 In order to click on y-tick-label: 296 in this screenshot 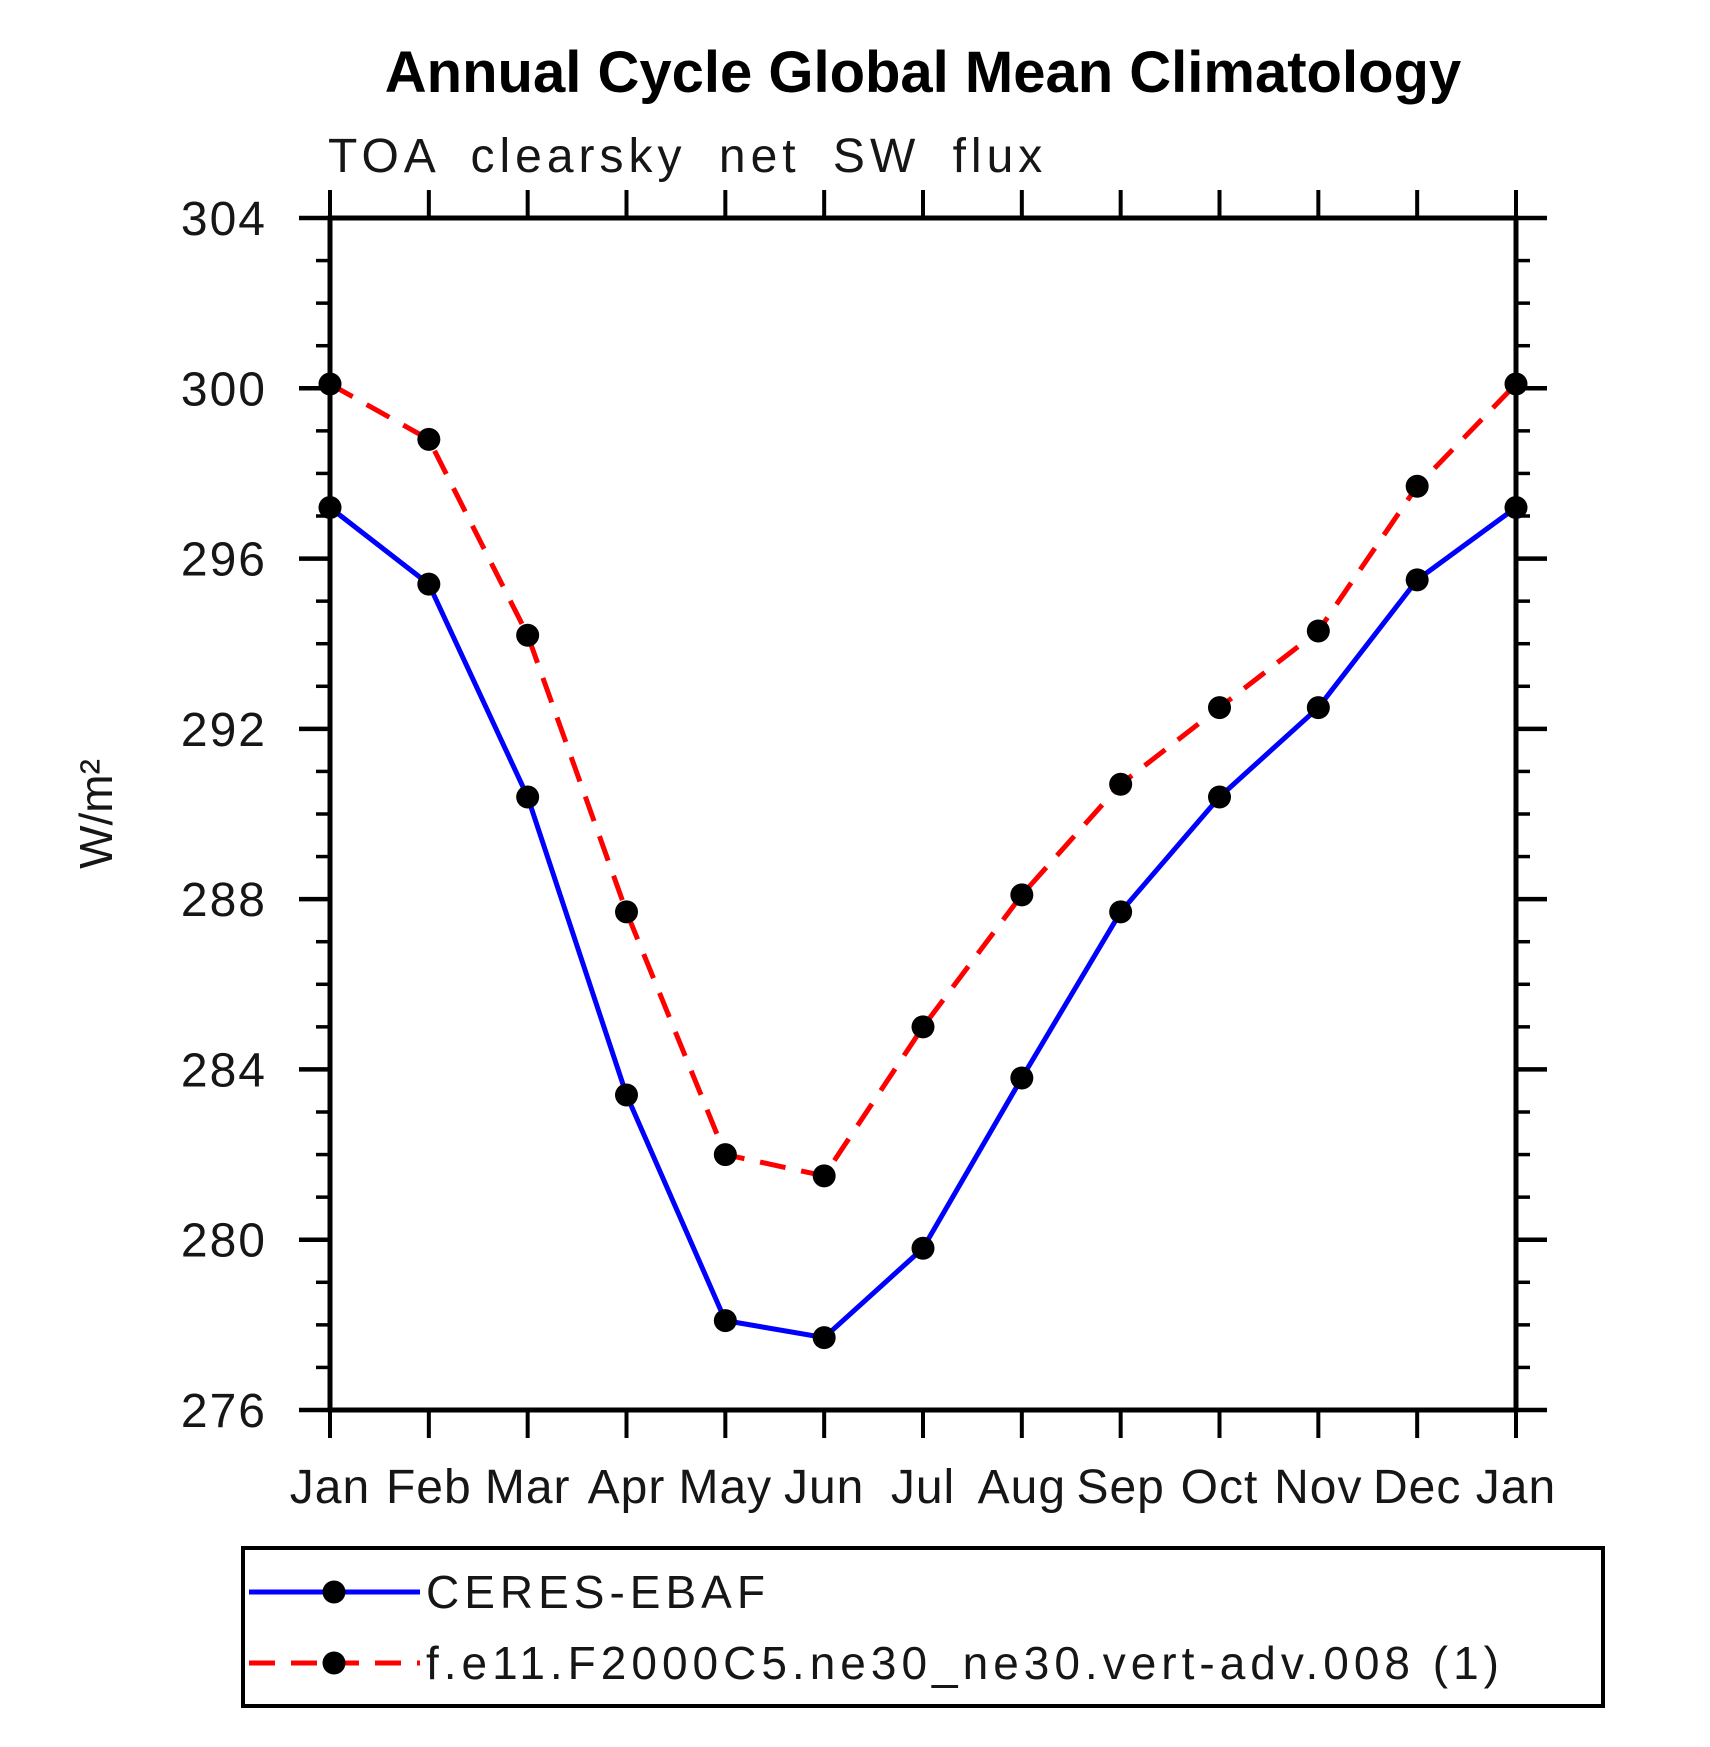, I will do `click(224, 560)`.